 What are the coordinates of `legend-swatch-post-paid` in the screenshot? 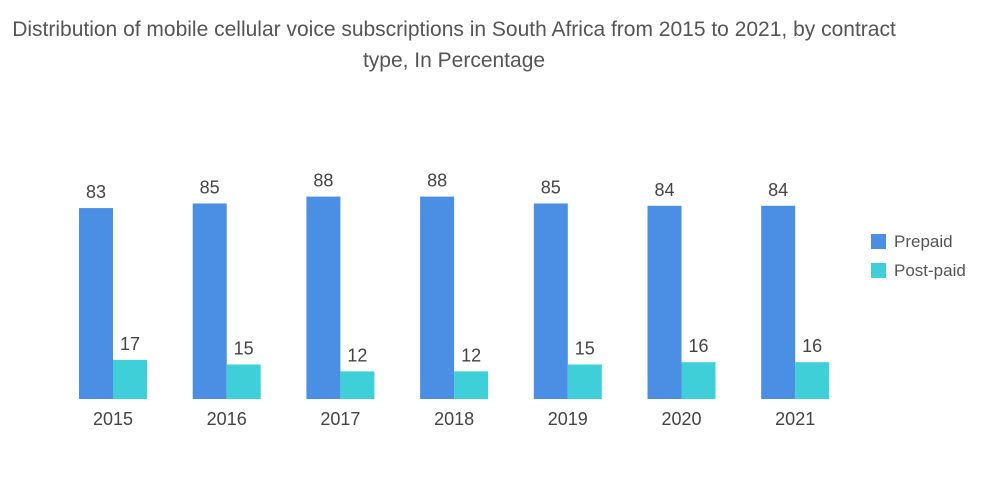 It's located at (878, 270).